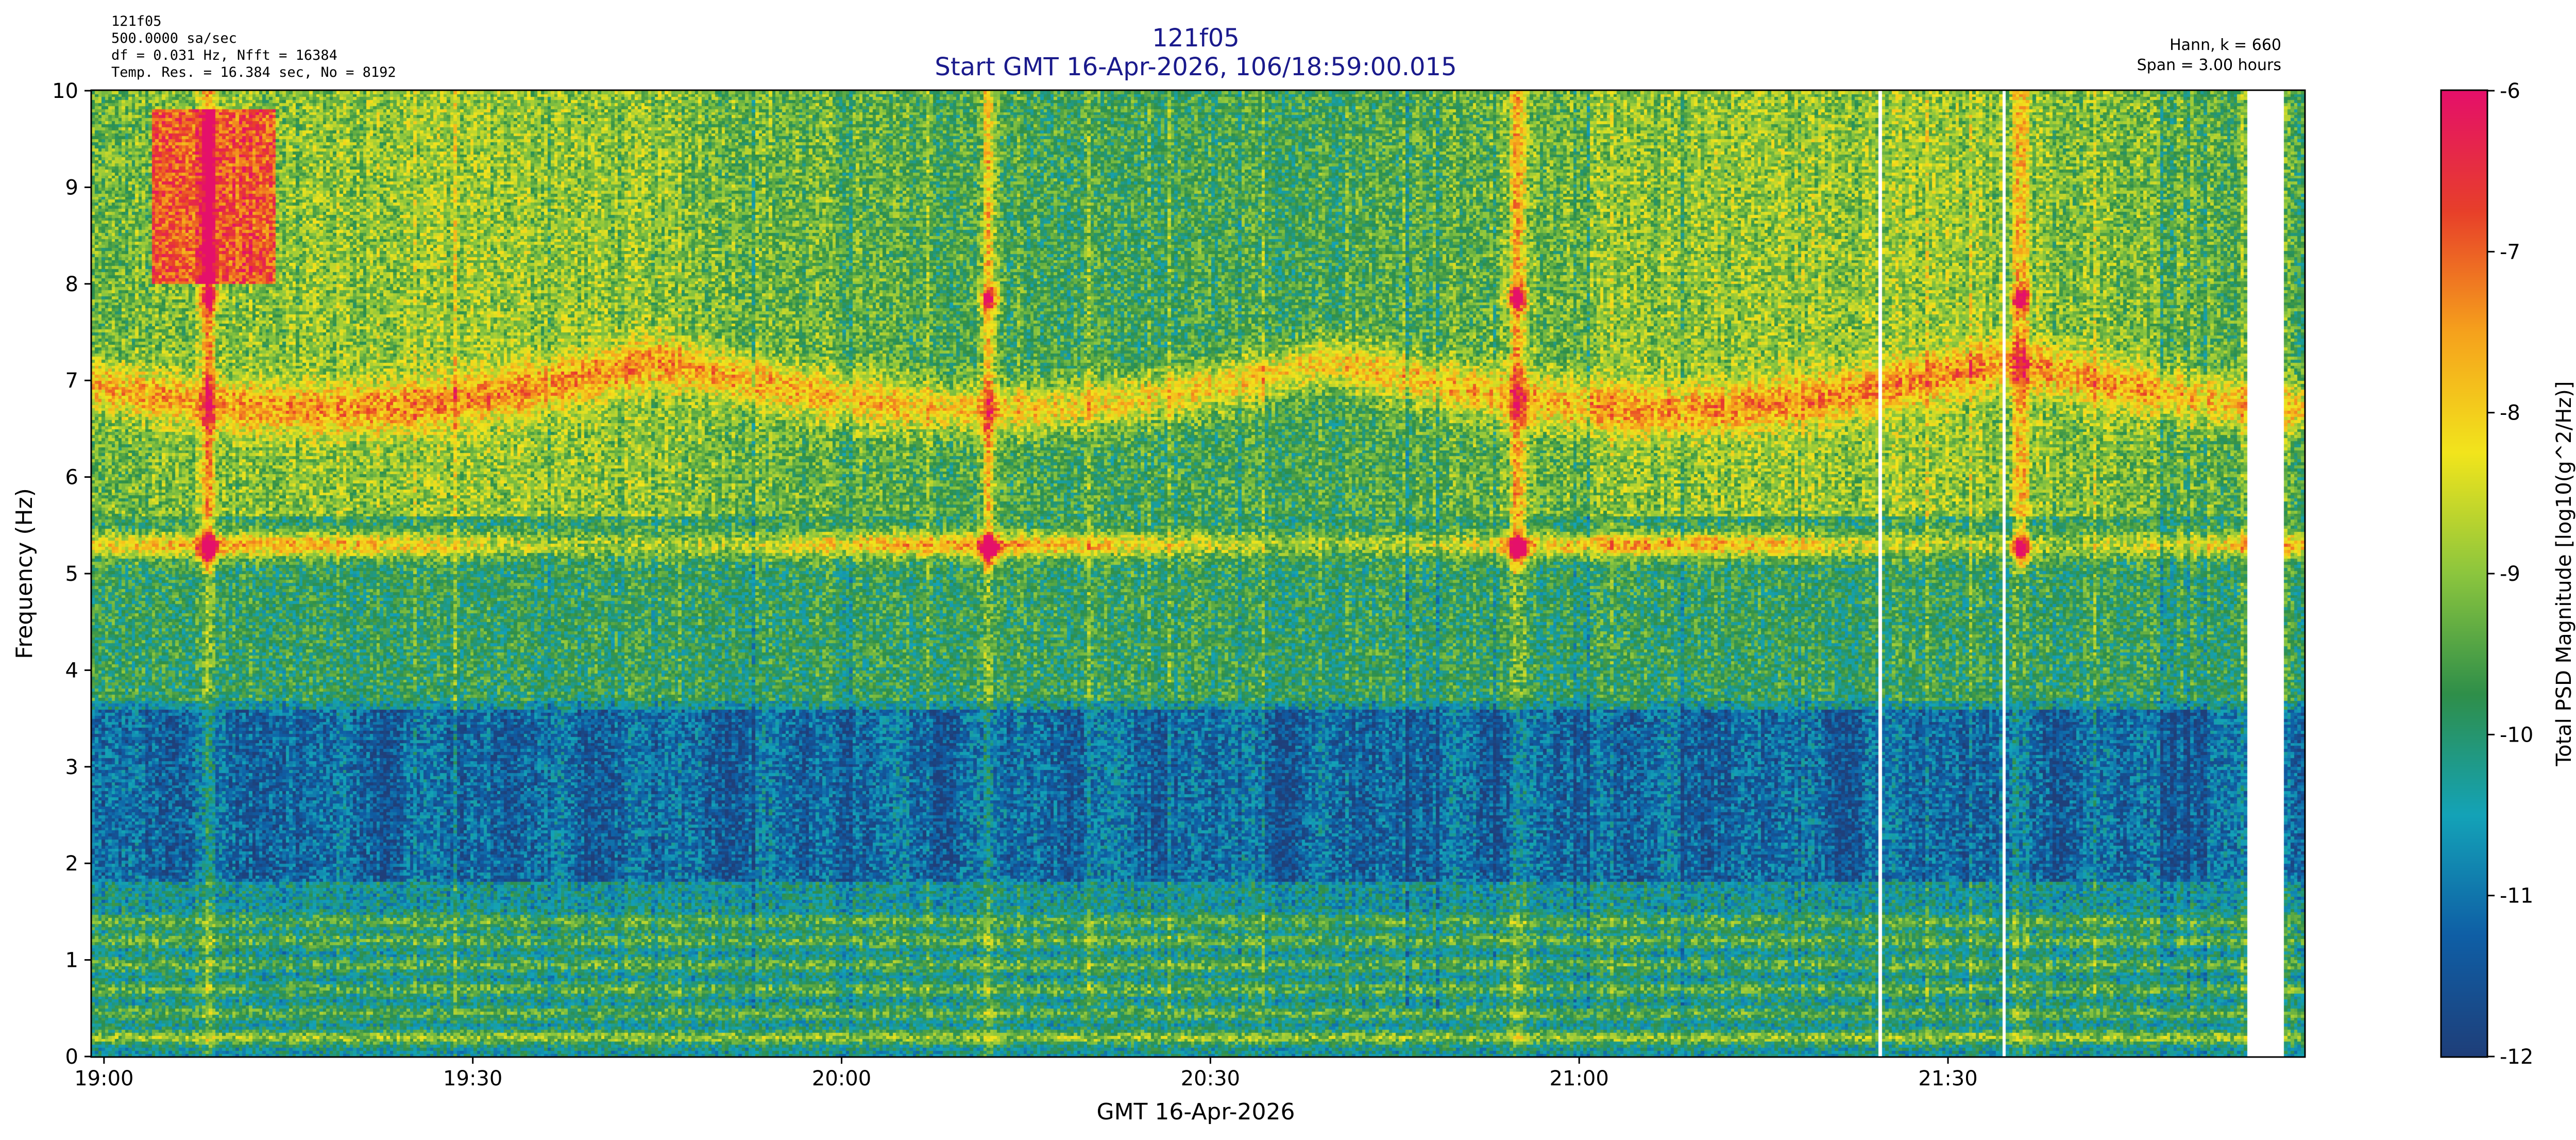 This screenshot has height=1140, width=2576. What do you see at coordinates (136, 21) in the screenshot?
I see `info-line-1: 121f05` at bounding box center [136, 21].